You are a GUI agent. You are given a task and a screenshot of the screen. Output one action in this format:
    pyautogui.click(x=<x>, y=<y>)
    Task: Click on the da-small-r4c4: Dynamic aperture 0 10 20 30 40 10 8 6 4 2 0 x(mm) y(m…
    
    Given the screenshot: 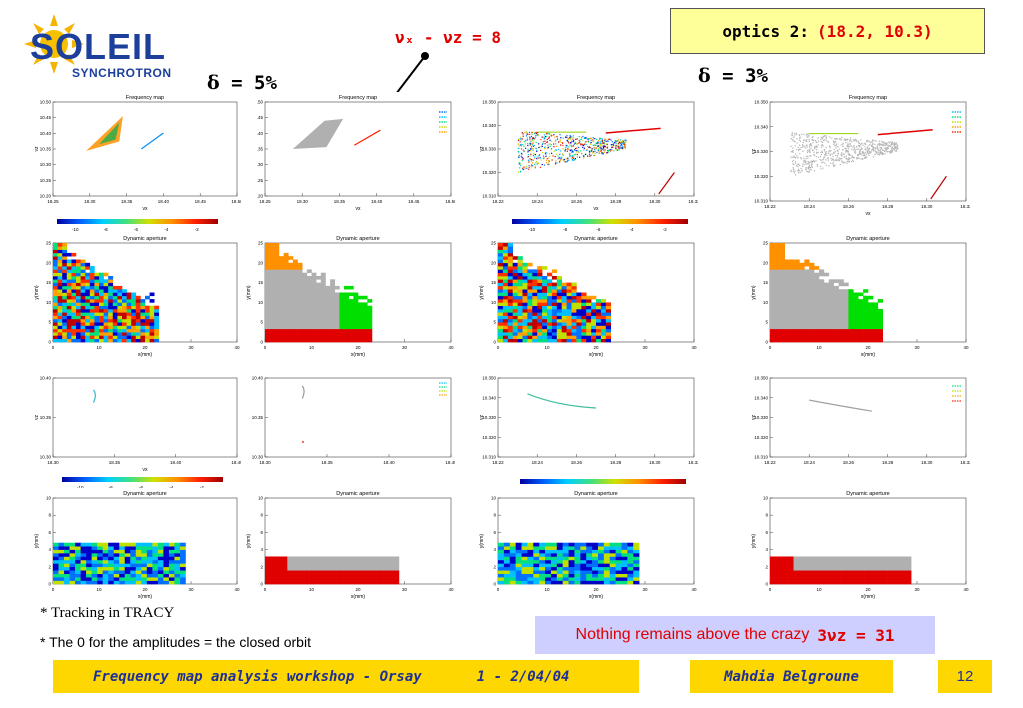 What is the action you would take?
    pyautogui.click(x=860, y=544)
    